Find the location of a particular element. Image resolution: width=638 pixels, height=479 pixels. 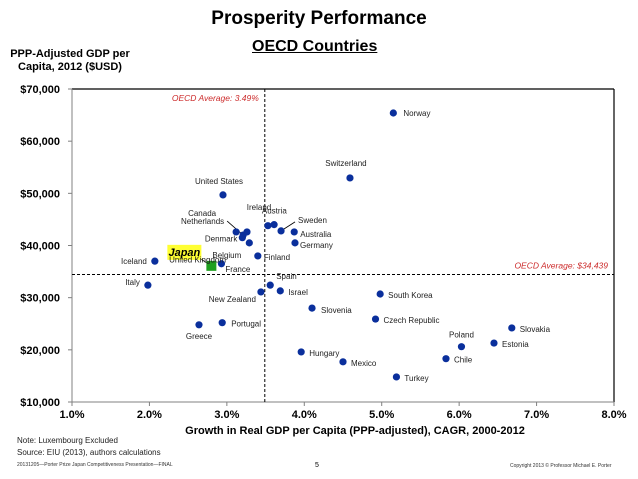

data-point-turkey is located at coordinates (396, 377).